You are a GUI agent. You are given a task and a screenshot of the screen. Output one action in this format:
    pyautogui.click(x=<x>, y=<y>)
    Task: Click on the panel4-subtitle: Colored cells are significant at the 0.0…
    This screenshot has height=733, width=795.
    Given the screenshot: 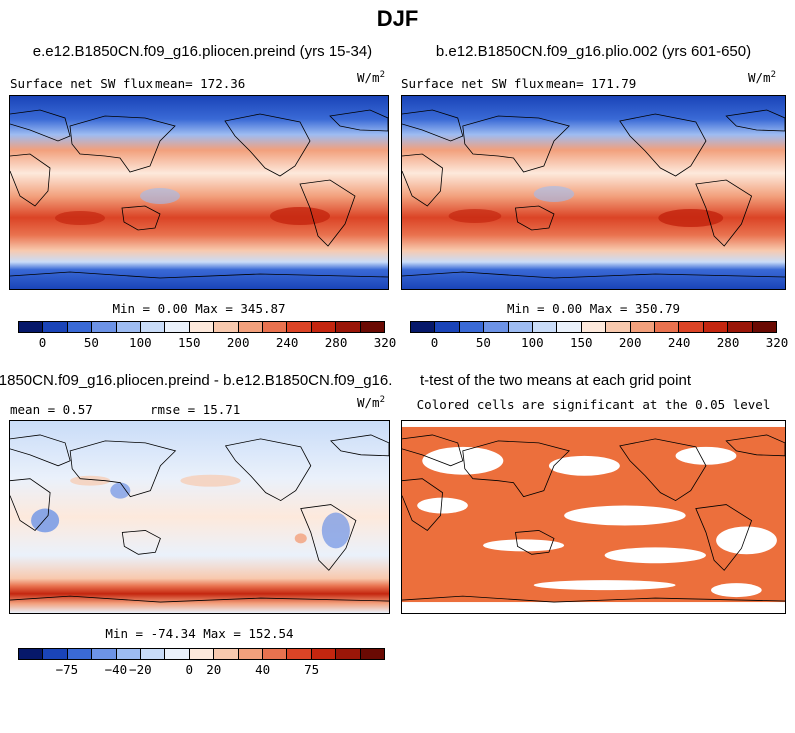 What is the action you would take?
    pyautogui.click(x=593, y=404)
    